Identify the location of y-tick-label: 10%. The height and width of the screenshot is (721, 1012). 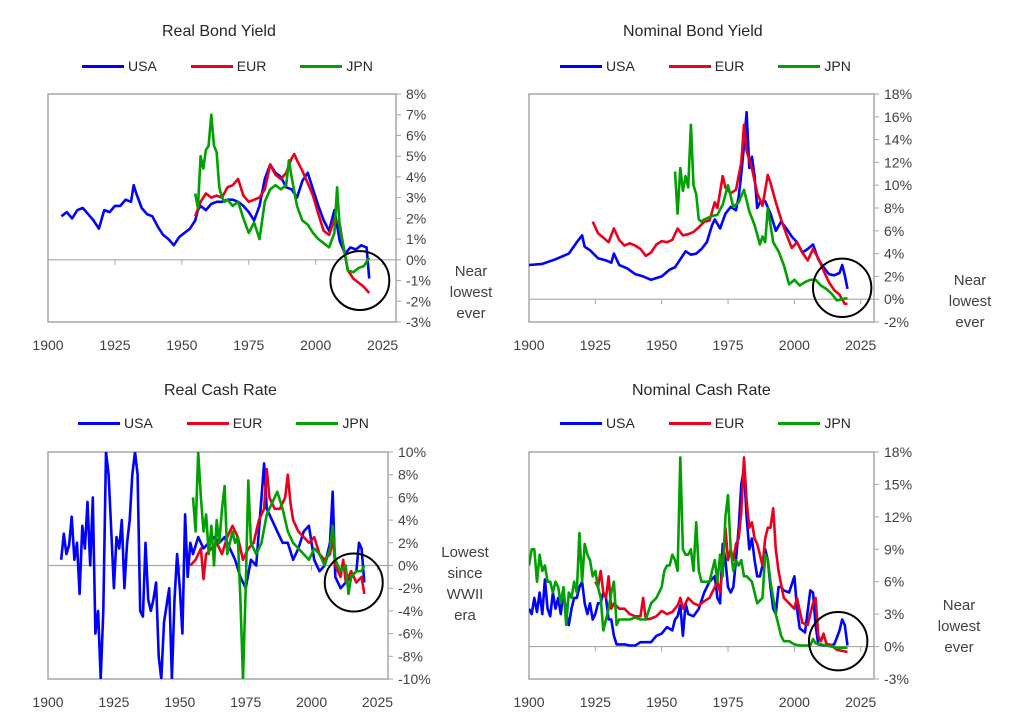
(898, 185).